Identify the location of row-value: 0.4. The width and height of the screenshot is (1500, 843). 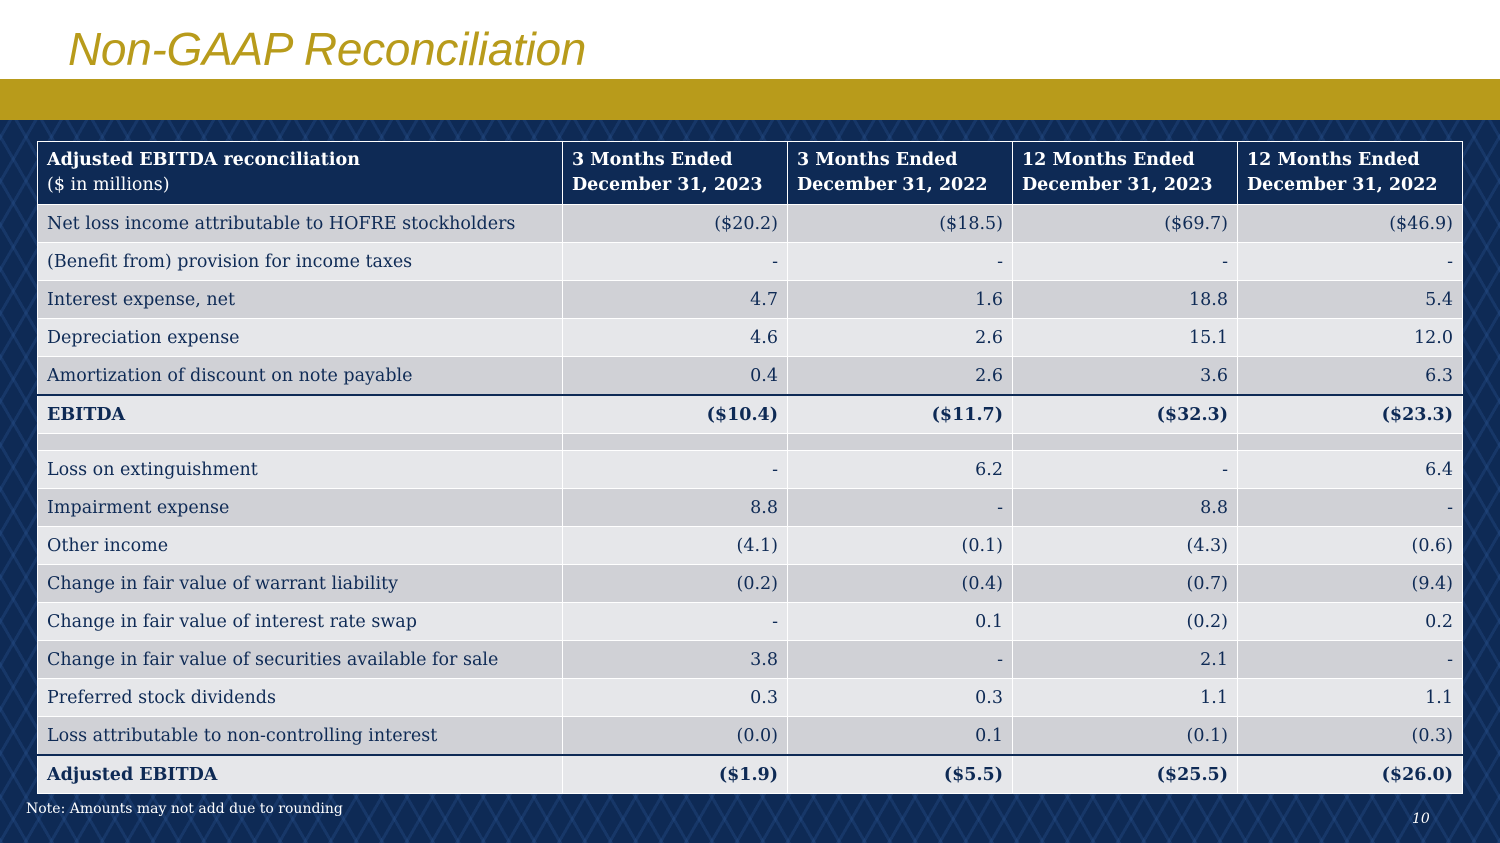
(675, 376).